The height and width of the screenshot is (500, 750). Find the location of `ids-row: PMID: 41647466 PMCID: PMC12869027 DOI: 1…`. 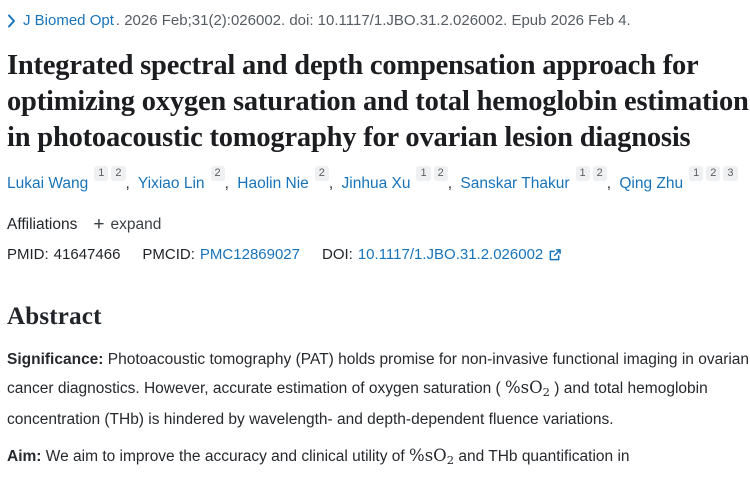

ids-row: PMID: 41647466 PMCID: PMC12869027 DOI: 1… is located at coordinates (376, 254).